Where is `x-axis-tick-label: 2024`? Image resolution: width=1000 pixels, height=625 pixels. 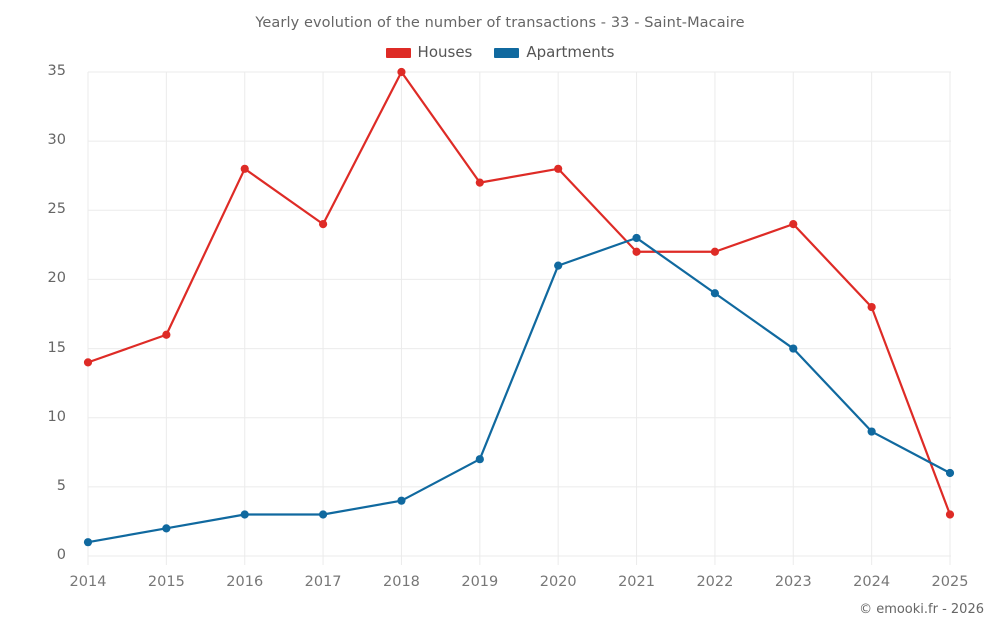
x-axis-tick-label: 2024 is located at coordinates (872, 582).